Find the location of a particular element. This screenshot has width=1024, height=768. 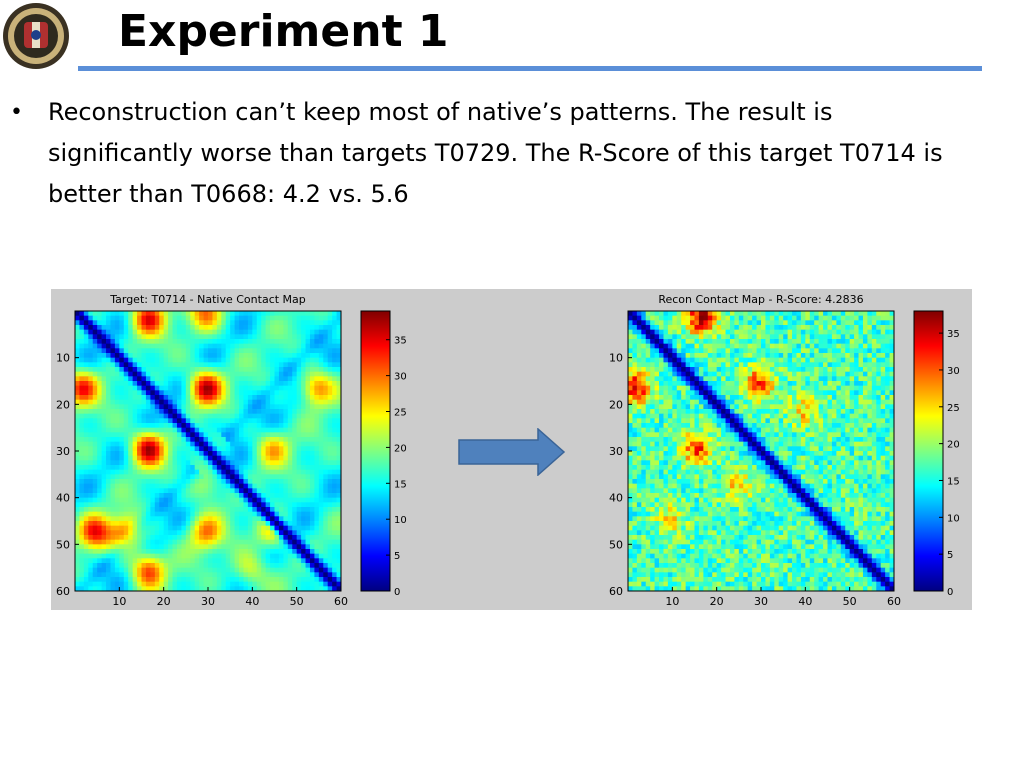

title-underline is located at coordinates (530, 68).